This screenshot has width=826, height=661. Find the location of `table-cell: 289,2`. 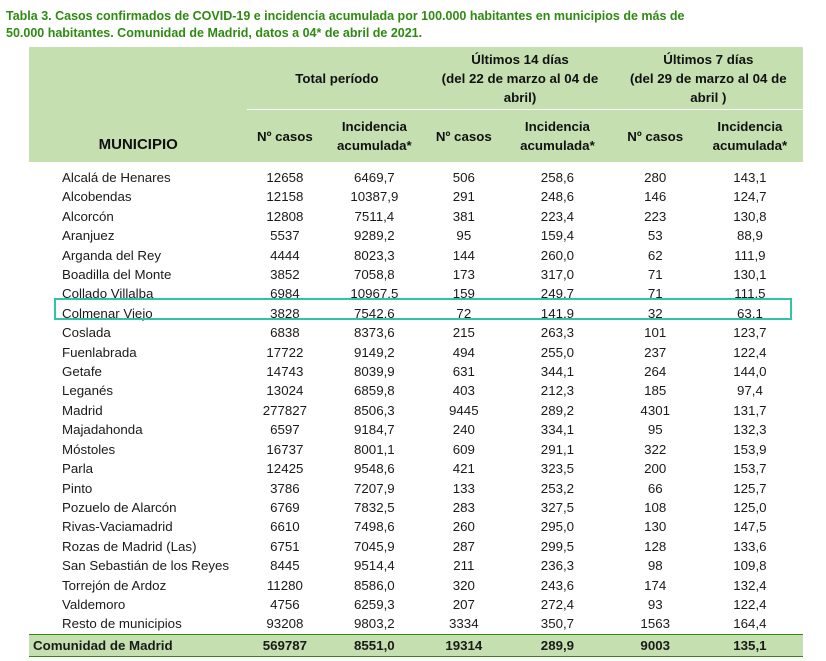

table-cell: 289,2 is located at coordinates (557, 410).